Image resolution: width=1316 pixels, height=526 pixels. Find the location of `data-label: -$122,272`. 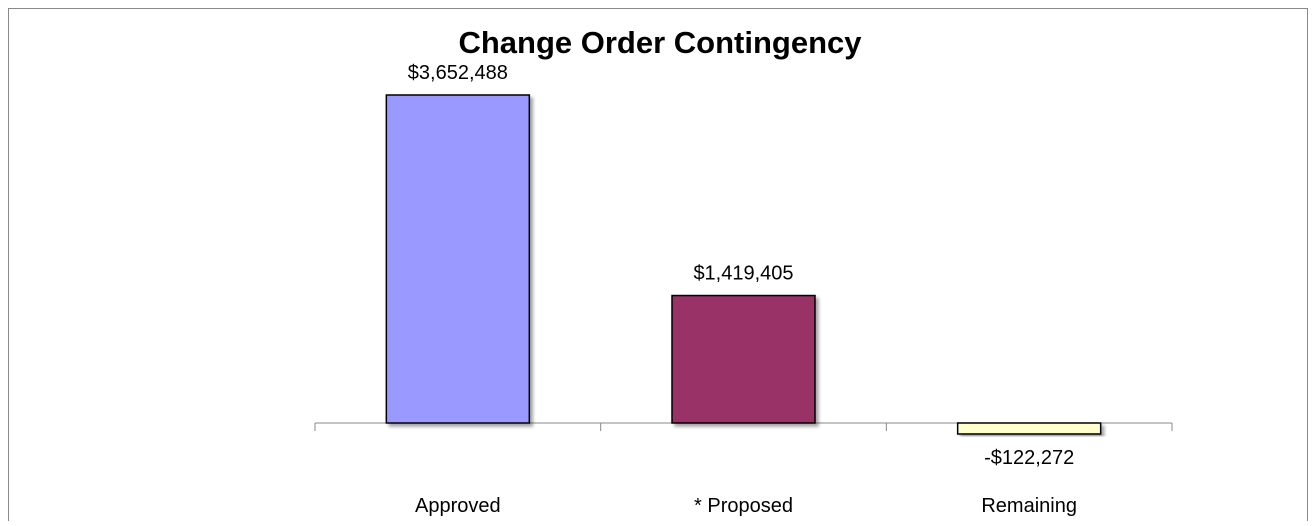

data-label: -$122,272 is located at coordinates (1029, 458).